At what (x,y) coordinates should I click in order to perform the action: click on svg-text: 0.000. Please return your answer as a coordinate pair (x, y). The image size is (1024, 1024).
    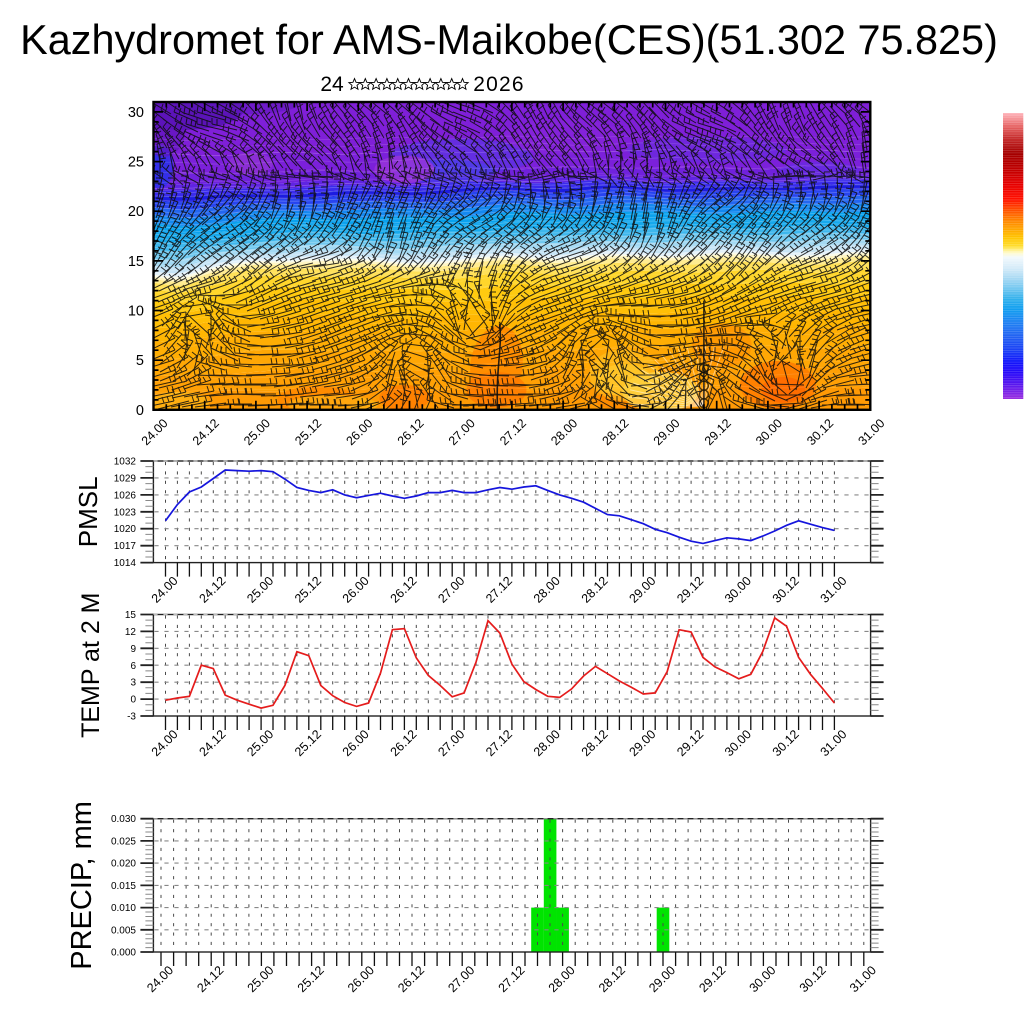
    Looking at the image, I should click on (123, 953).